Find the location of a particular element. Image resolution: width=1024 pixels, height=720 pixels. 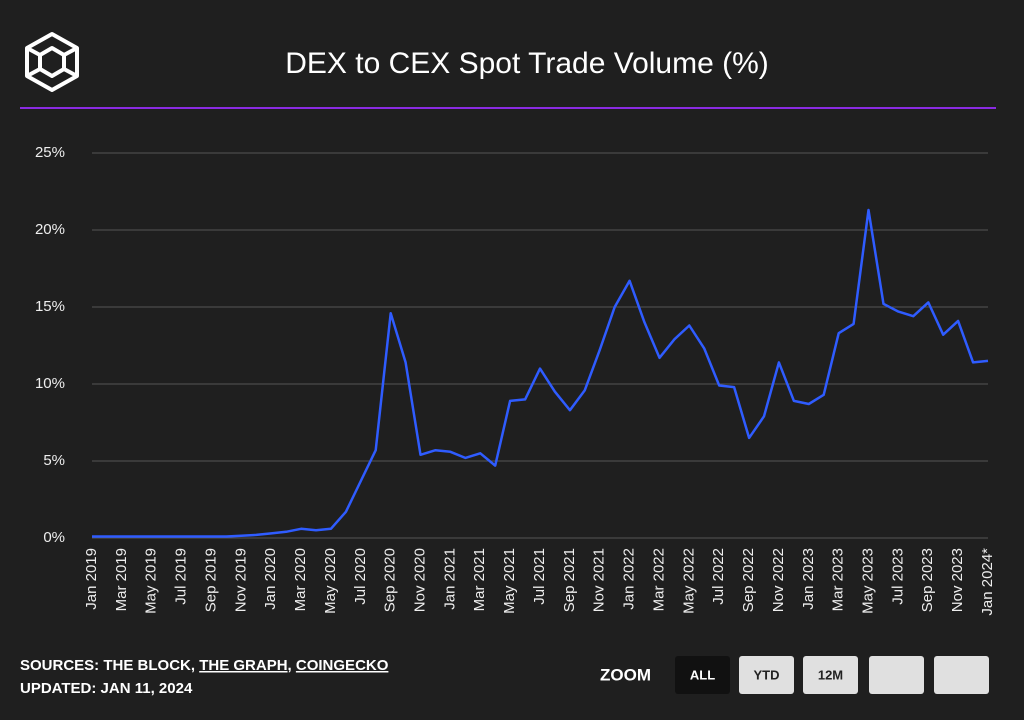

y-tick-label: 0% is located at coordinates (54, 537).